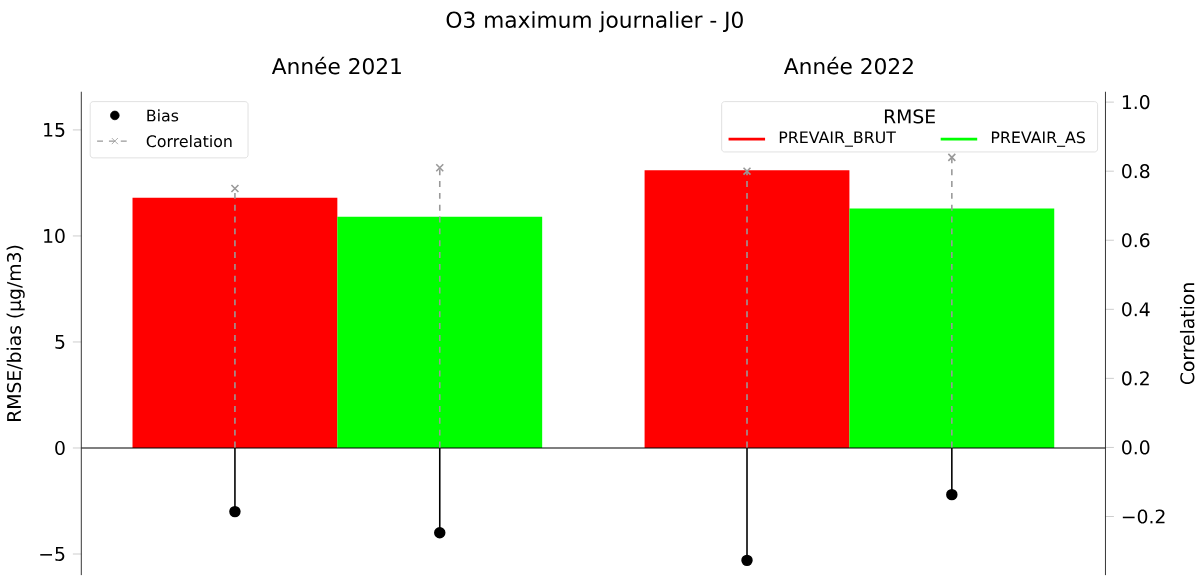 The width and height of the screenshot is (1201, 576). What do you see at coordinates (1038, 139) in the screenshot?
I see `legend-label: PREVAIR_AS` at bounding box center [1038, 139].